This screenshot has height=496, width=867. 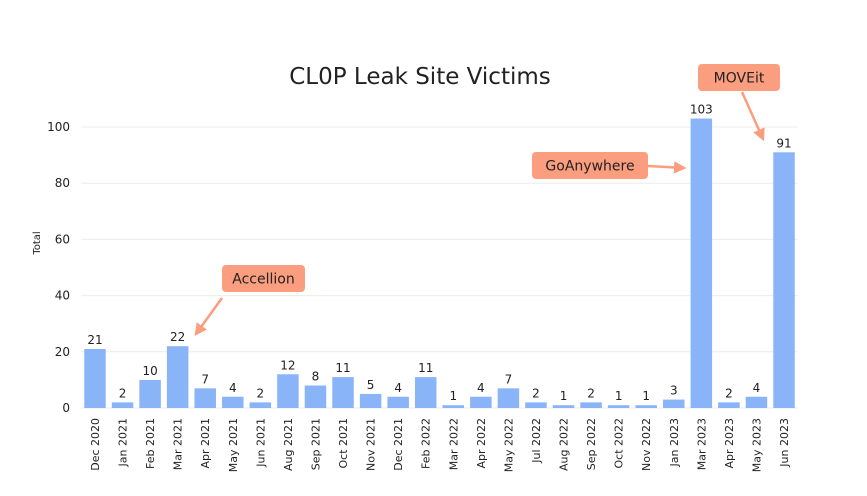 What do you see at coordinates (316, 377) in the screenshot?
I see `data-label: 8` at bounding box center [316, 377].